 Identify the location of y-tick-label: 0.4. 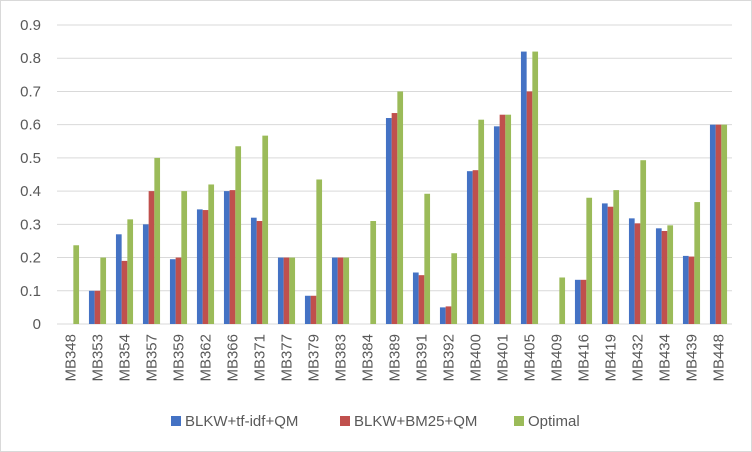
(30, 191).